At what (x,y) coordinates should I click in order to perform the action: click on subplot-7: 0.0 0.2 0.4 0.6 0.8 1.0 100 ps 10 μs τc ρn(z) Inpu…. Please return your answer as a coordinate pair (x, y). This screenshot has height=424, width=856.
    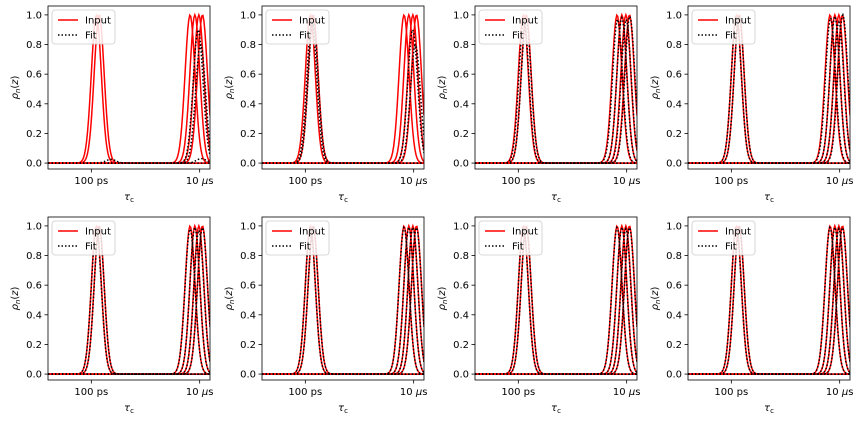
    Looking at the image, I should click on (538, 315).